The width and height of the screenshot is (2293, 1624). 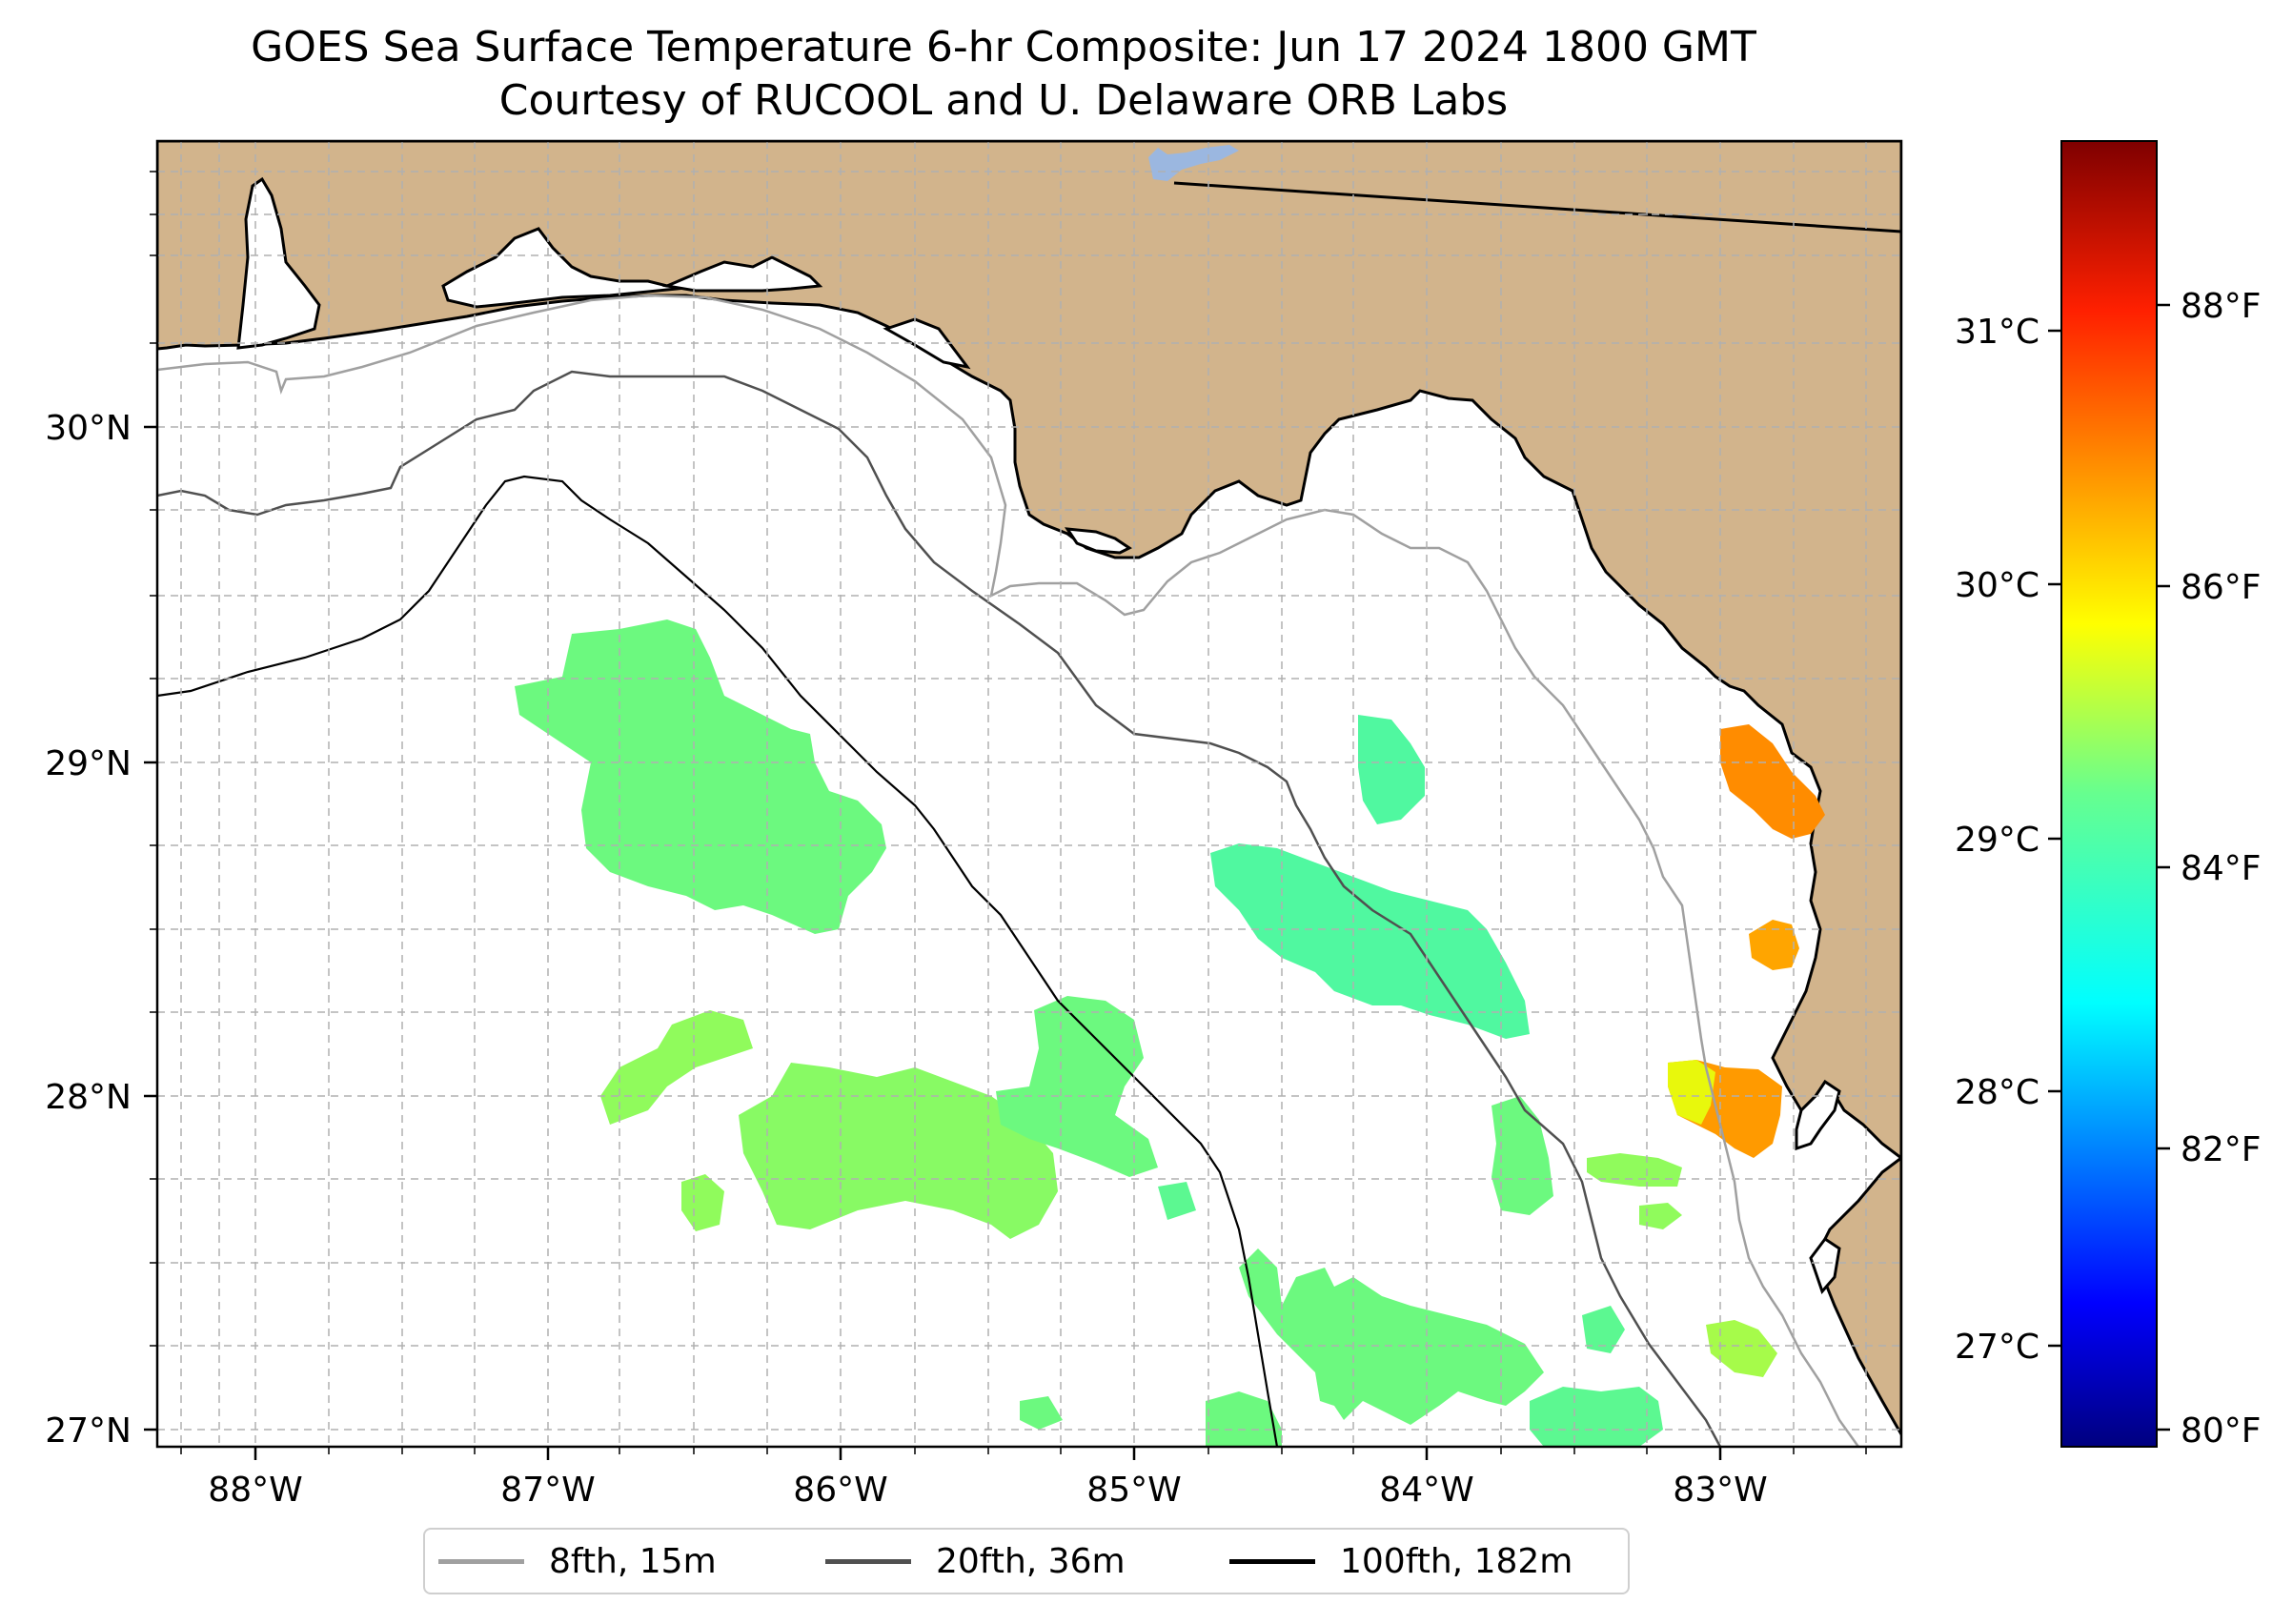 I want to click on sst-patch-south-bottom, so click(x=1244, y=1419).